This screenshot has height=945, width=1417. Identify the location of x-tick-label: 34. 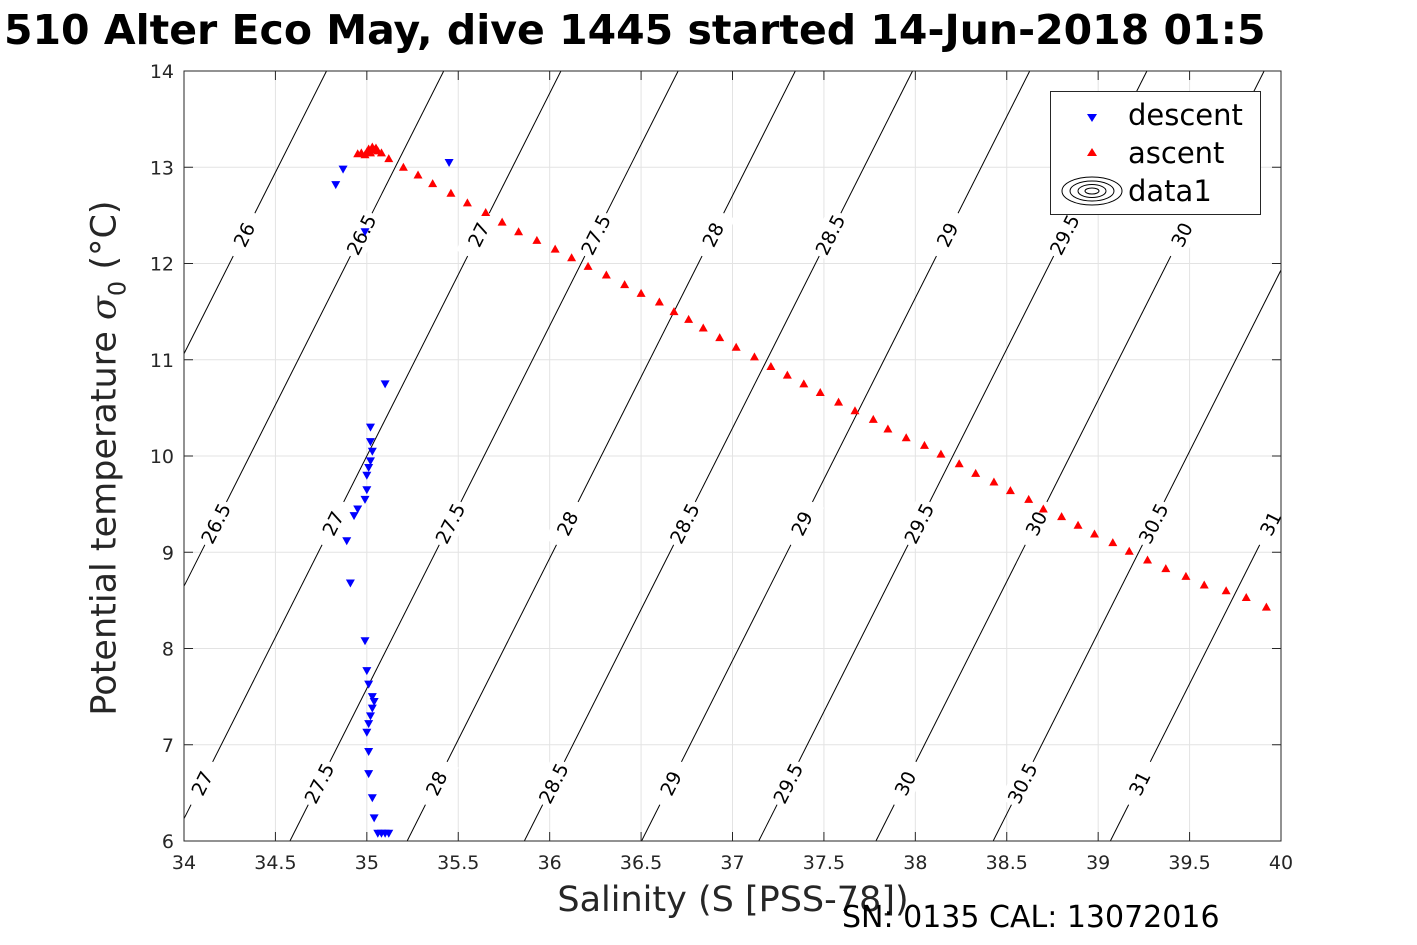
(184, 863).